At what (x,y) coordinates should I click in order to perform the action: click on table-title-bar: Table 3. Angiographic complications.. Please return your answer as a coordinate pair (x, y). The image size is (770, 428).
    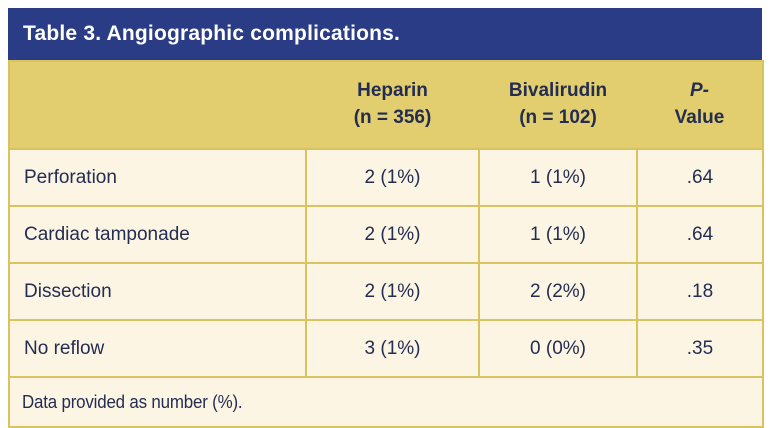
    Looking at the image, I should click on (385, 34).